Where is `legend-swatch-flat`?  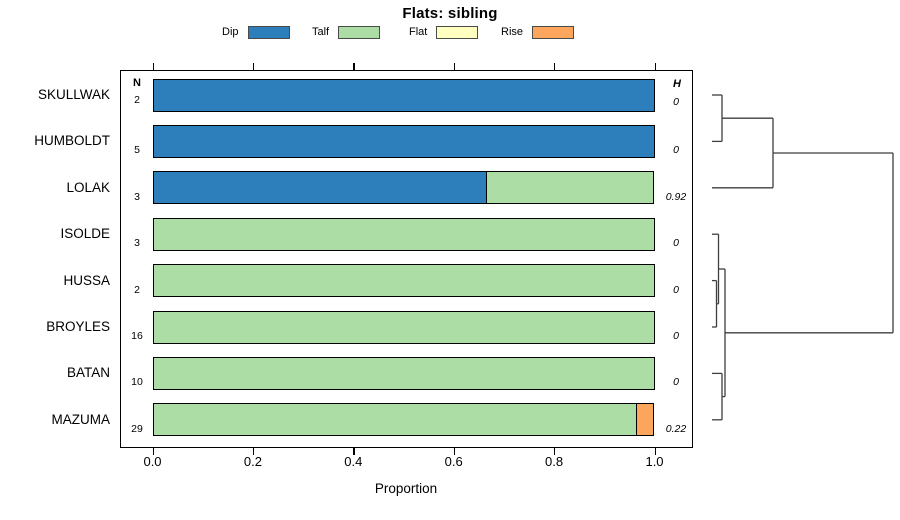 legend-swatch-flat is located at coordinates (457, 32).